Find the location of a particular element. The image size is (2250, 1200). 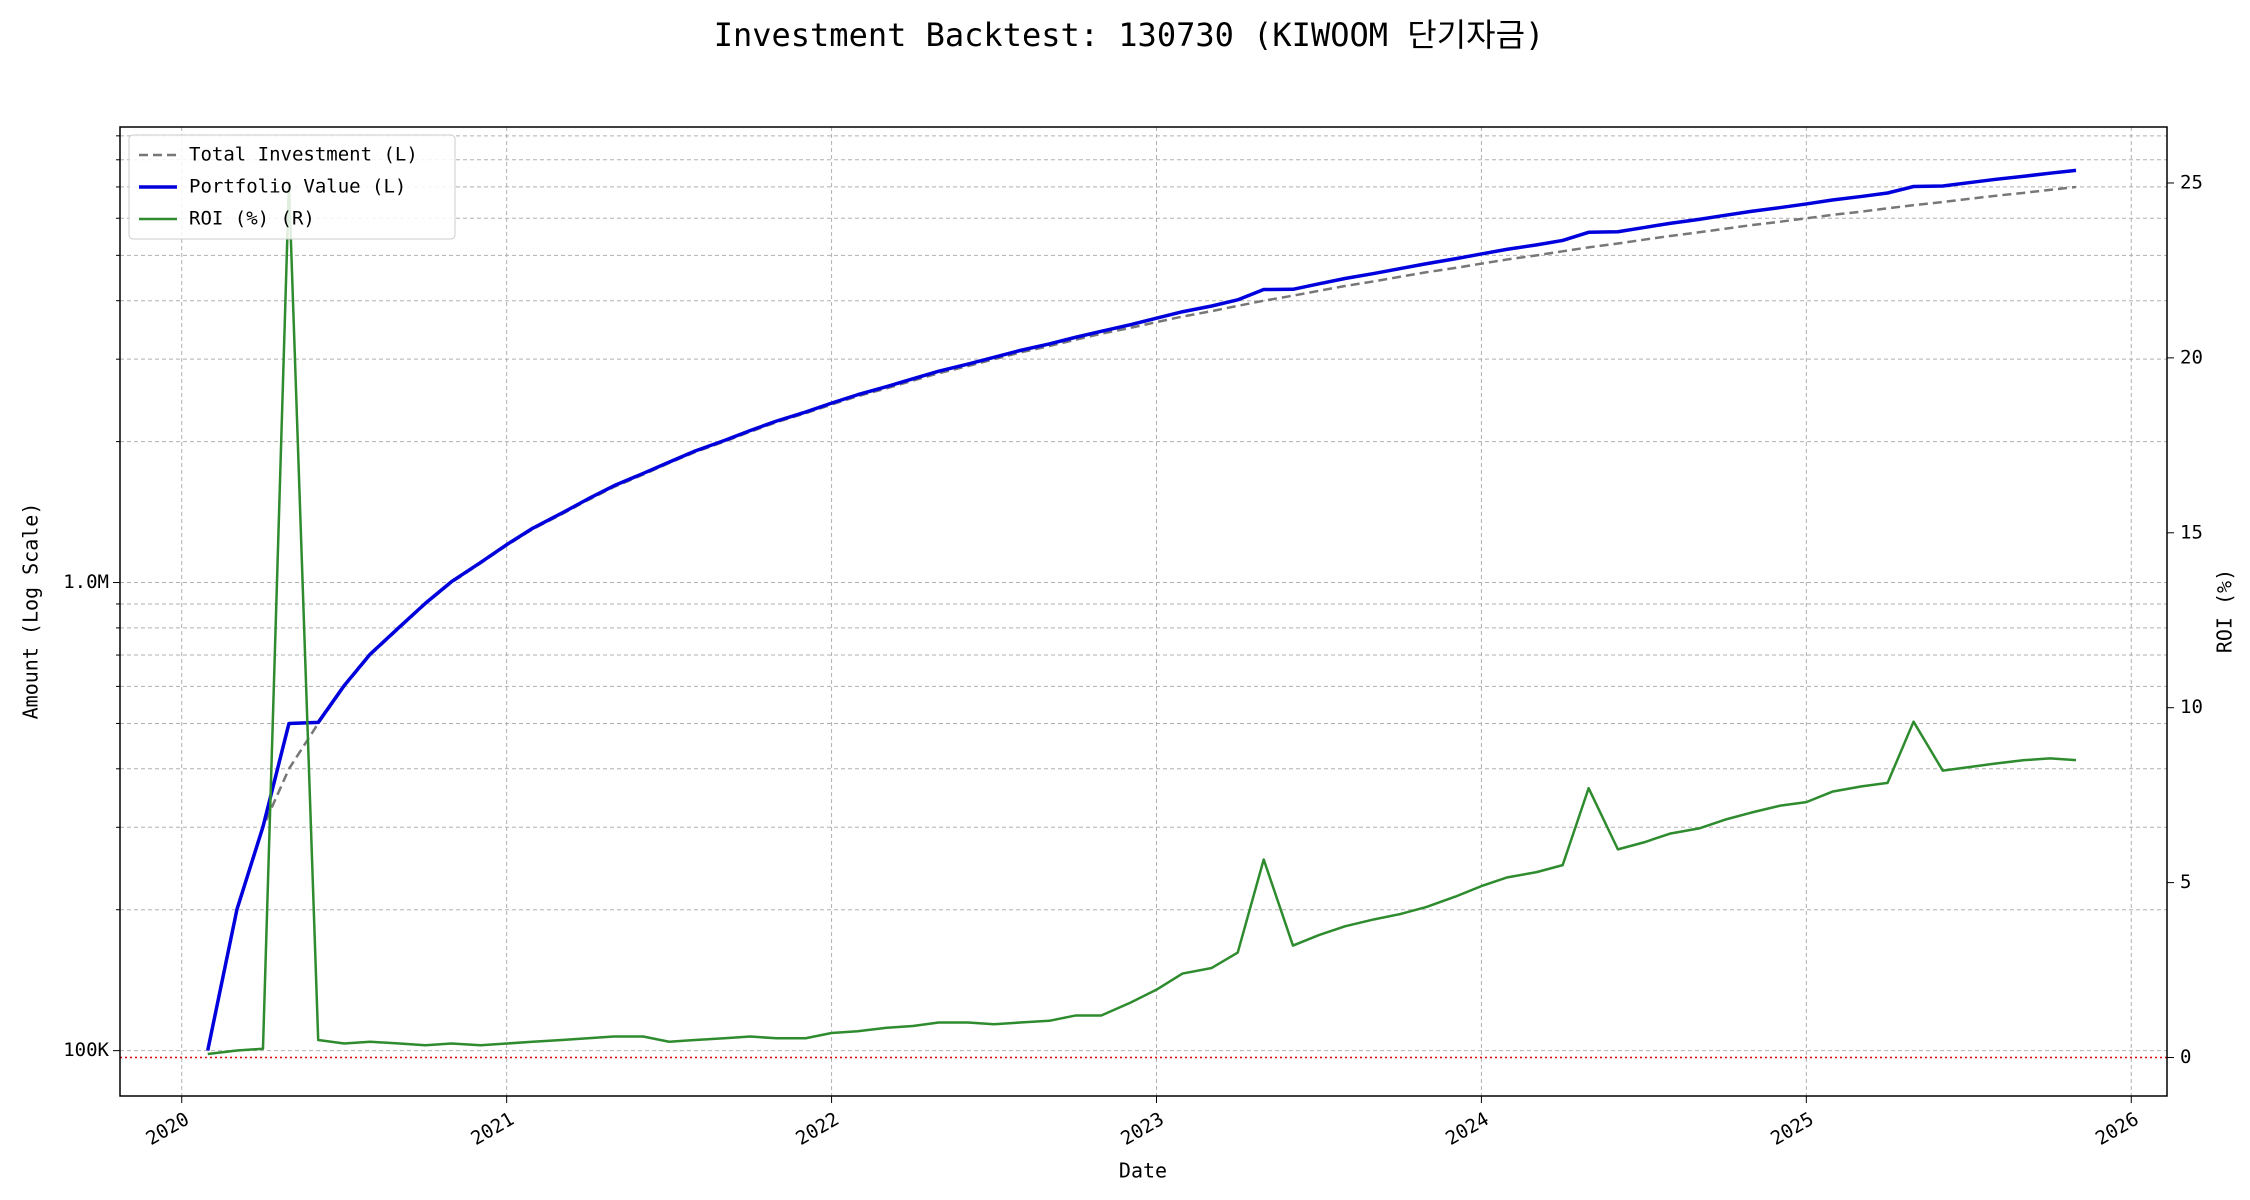

x-tick-label: 2023 is located at coordinates (1142, 1129).